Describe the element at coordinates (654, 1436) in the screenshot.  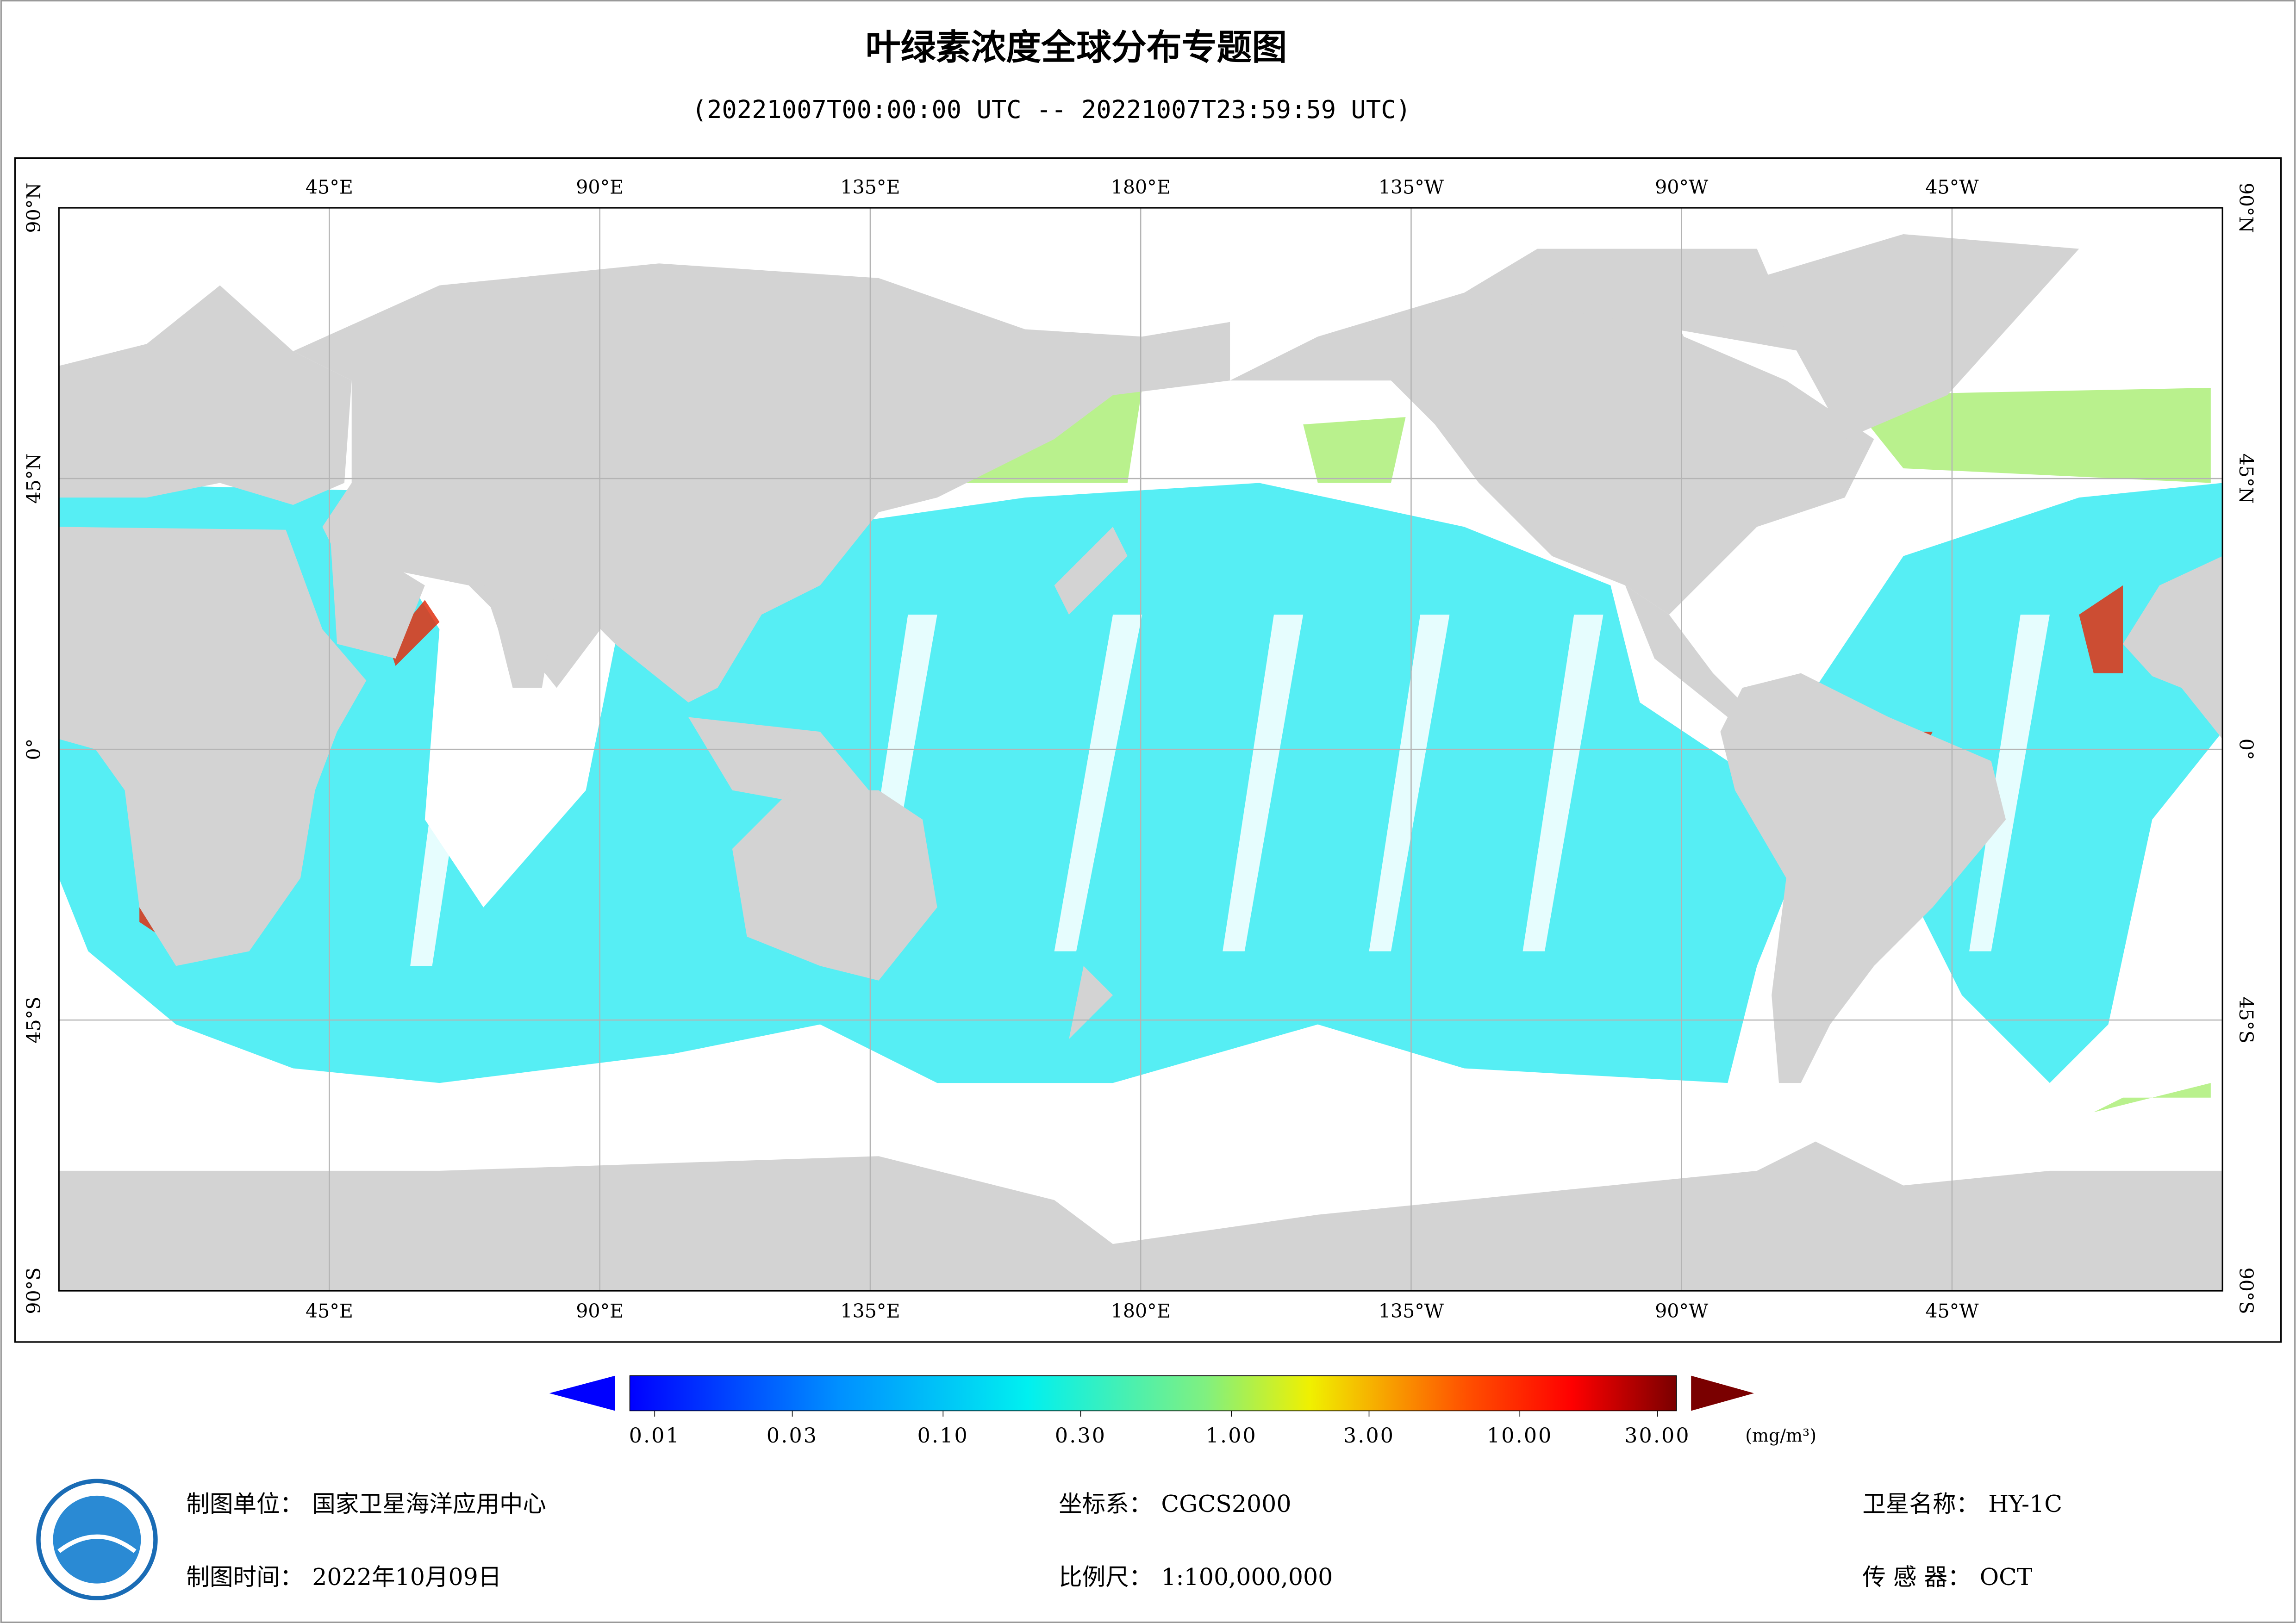
I see `colorbar-tick-label: 0.01` at that location.